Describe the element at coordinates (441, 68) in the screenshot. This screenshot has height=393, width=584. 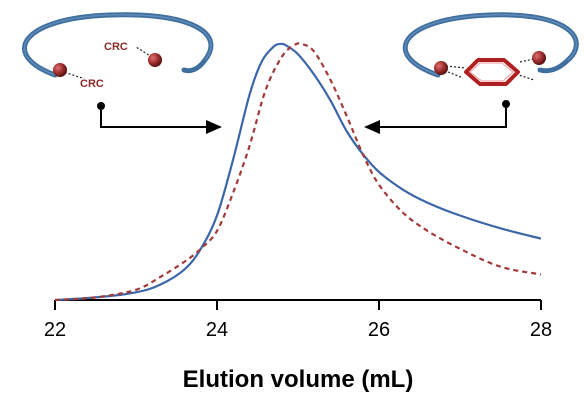
I see `end-bead-right-a` at that location.